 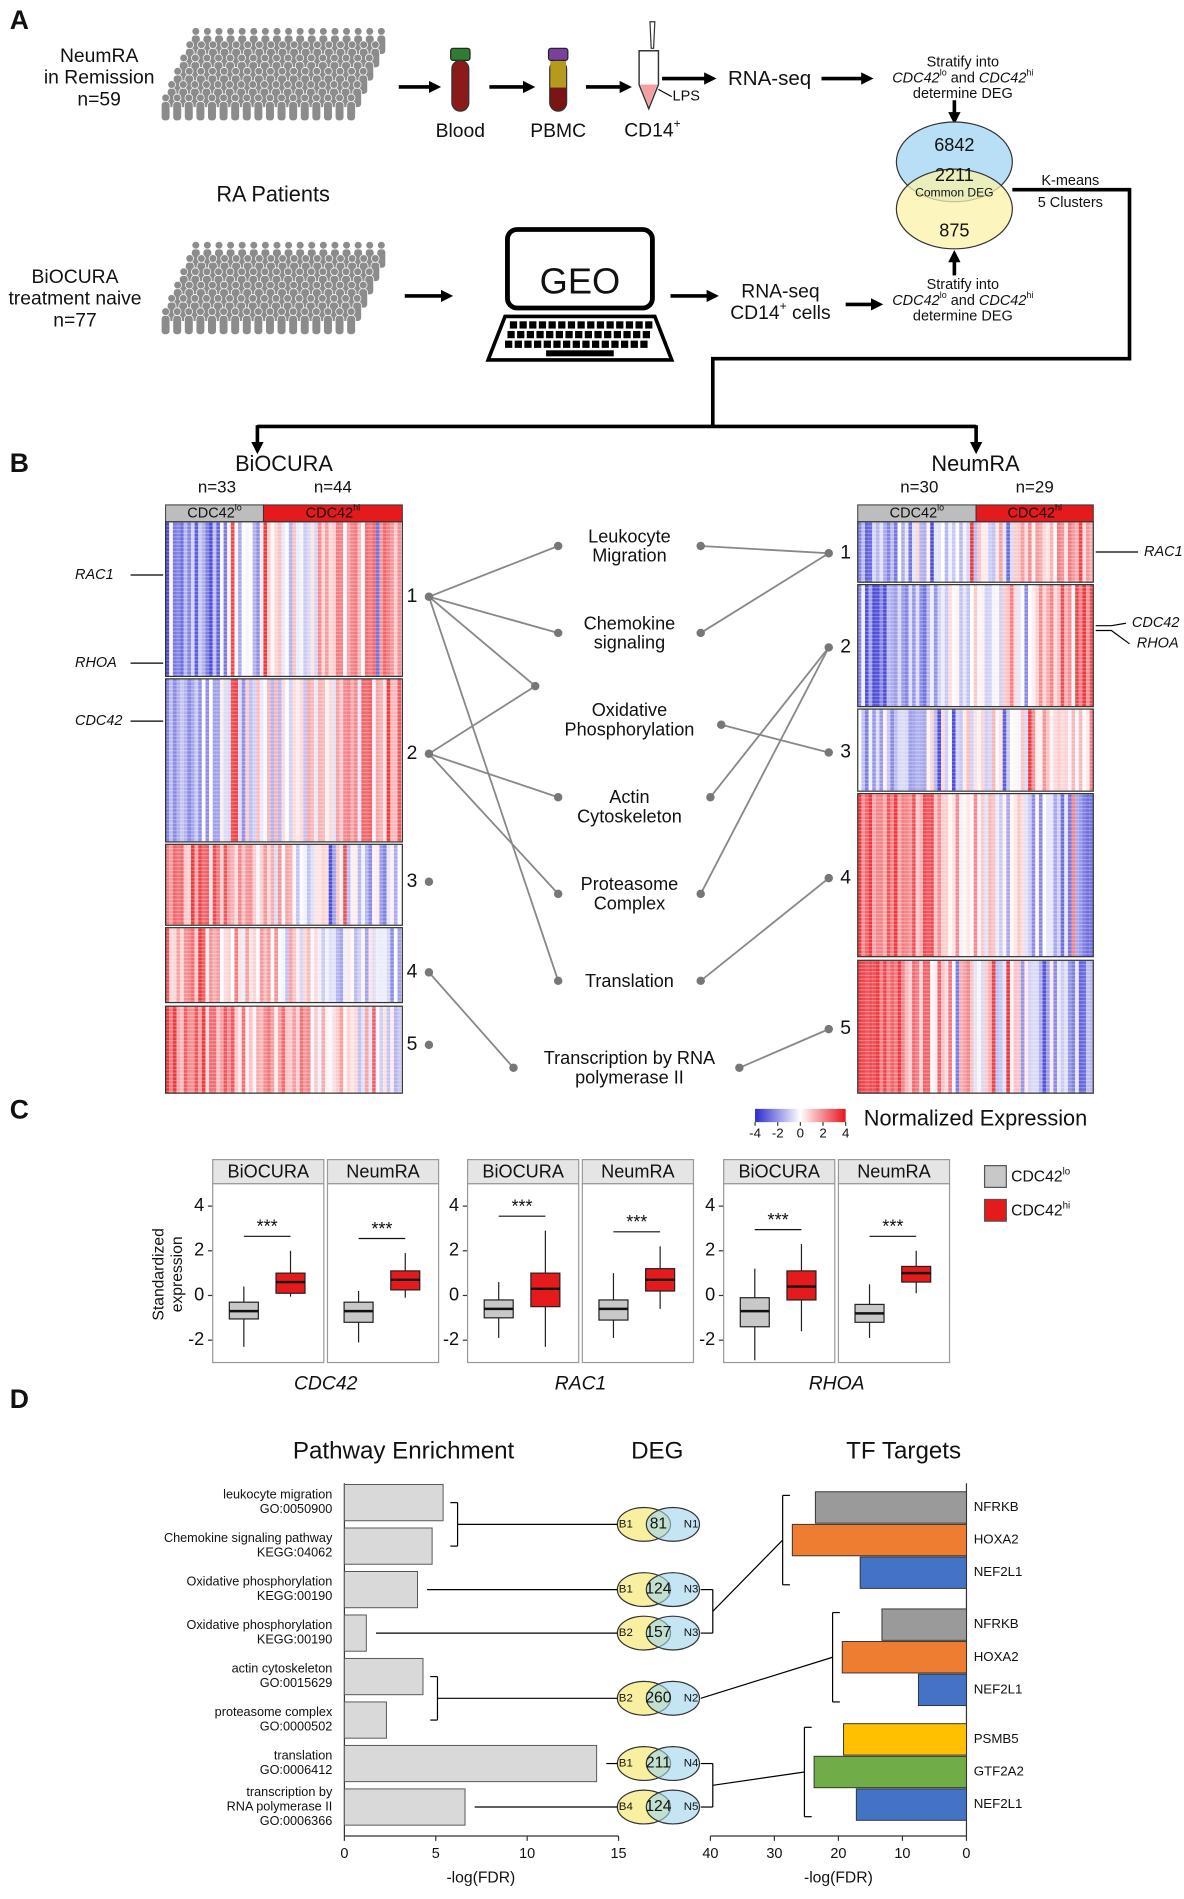 What do you see at coordinates (1070, 203) in the screenshot?
I see `kmeans-label: 5 Clusters` at bounding box center [1070, 203].